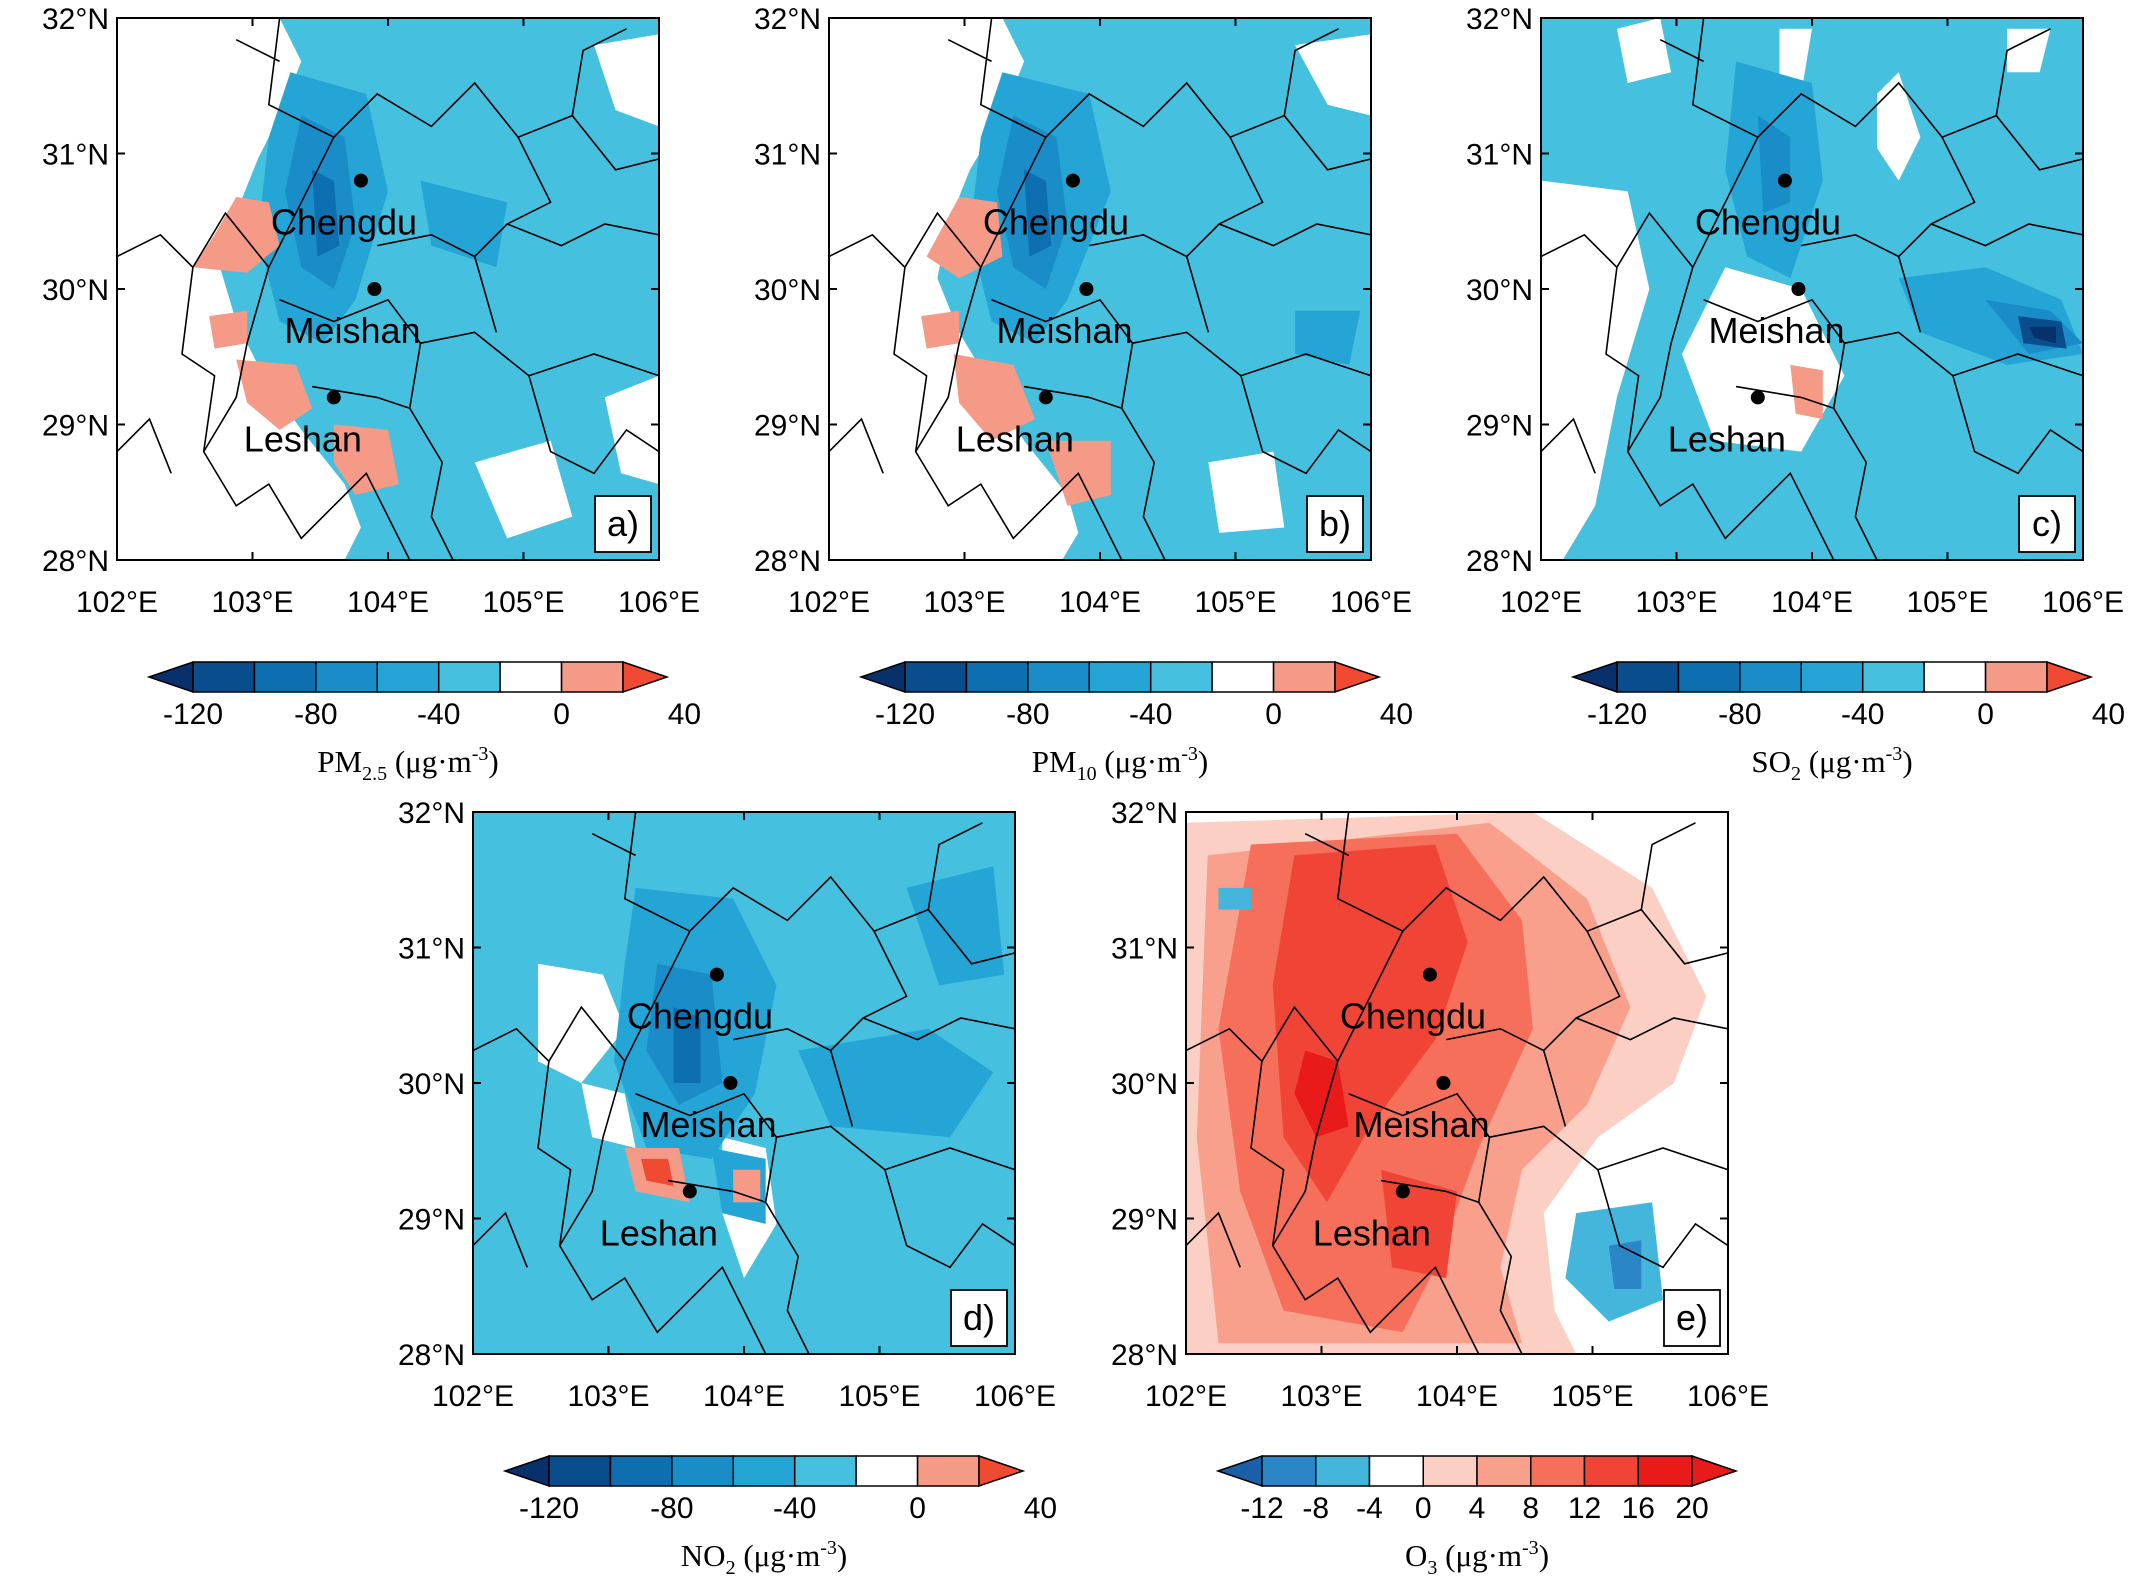 Image resolution: width=2140 pixels, height=1577 pixels. I want to click on panel-label: a), so click(623, 523).